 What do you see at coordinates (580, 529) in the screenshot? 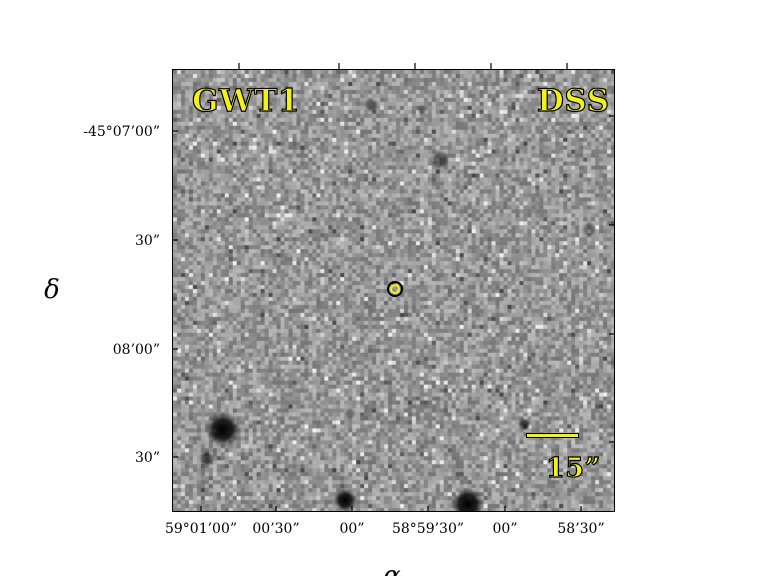
I see `ra-tick-label: 58’30”` at bounding box center [580, 529].